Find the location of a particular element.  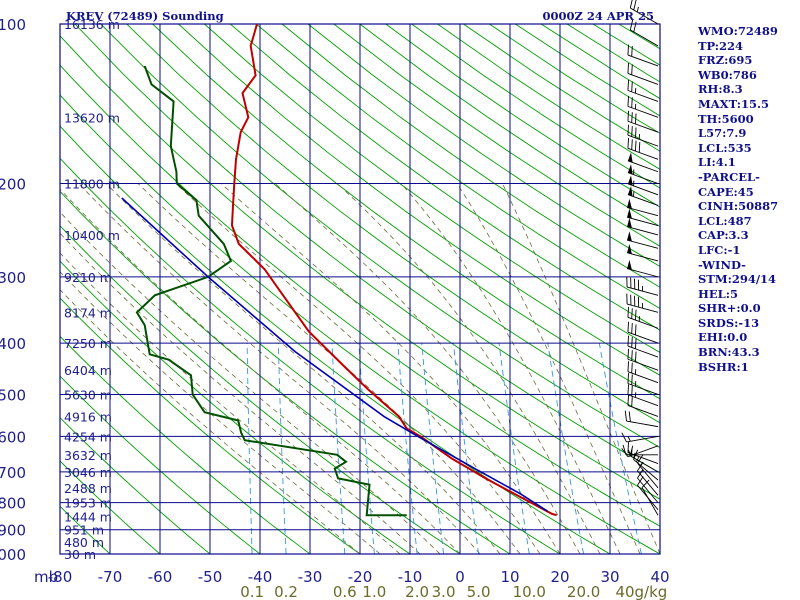

height-label: 3632 m is located at coordinates (88, 455).